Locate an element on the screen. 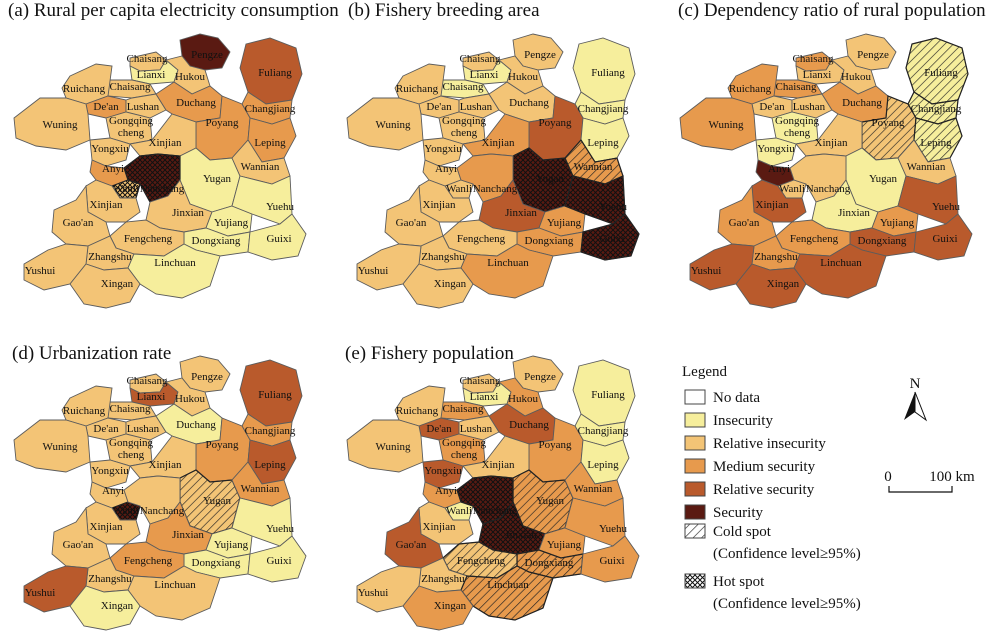 The width and height of the screenshot is (1000, 643). legend-swatch-insecurity is located at coordinates (695, 420).